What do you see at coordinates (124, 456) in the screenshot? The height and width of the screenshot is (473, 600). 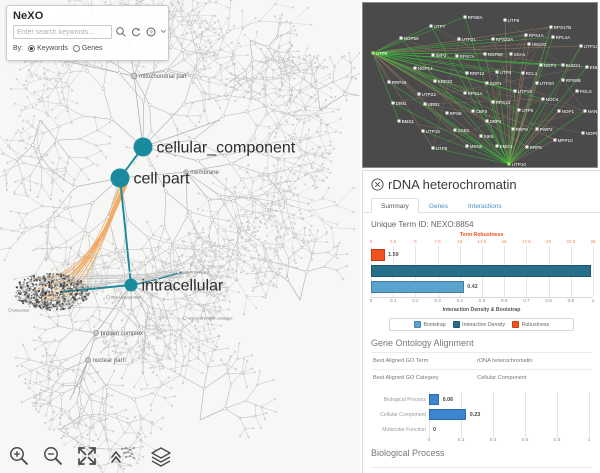 I see `collapse-network-icon` at bounding box center [124, 456].